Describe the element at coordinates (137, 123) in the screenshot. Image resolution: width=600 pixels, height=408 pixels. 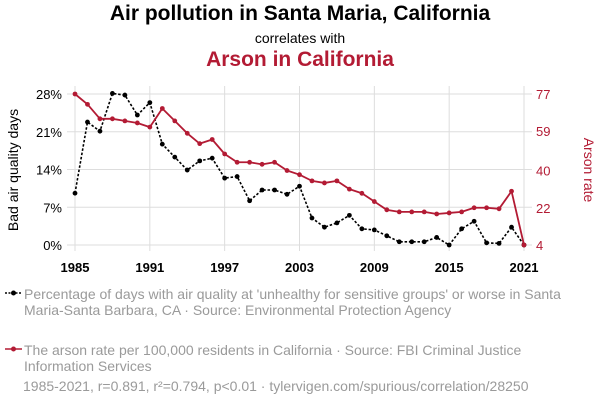
I see `data-point-arson-1990` at that location.